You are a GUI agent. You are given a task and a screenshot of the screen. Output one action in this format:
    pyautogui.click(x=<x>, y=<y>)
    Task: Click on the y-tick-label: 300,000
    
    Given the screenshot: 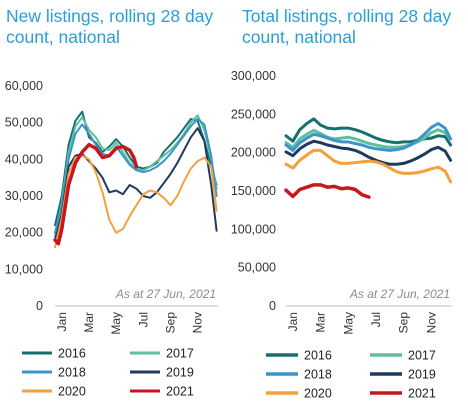 What is the action you would take?
    pyautogui.click(x=253, y=76)
    